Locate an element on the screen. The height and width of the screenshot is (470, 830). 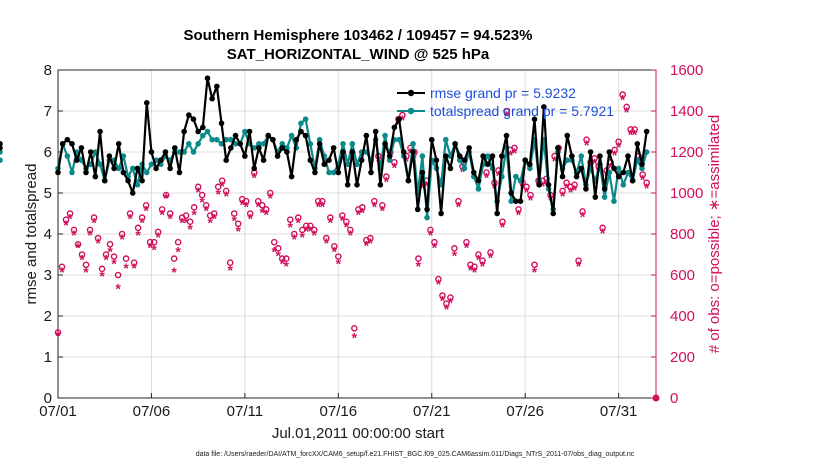
y-right-tick-label: 200 is located at coordinates (682, 357).